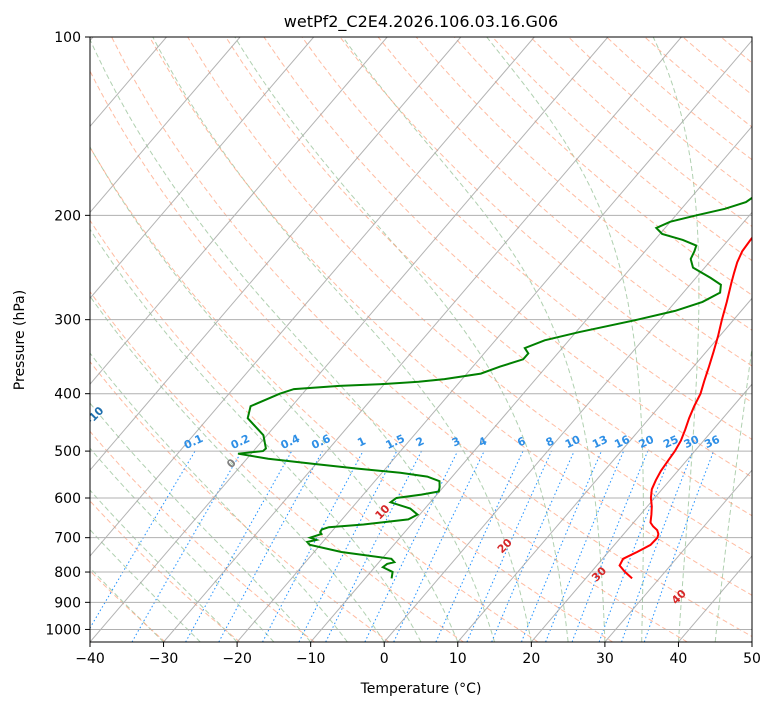 This screenshot has width=775, height=708. Describe the element at coordinates (521, 441) in the screenshot. I see `mixing-ratio-label: 6` at that location.